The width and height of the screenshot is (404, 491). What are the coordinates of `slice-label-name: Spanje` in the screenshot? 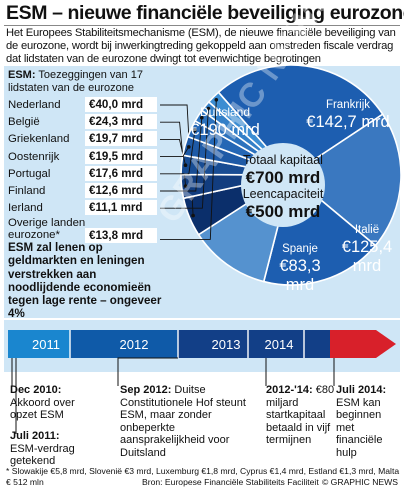 It's located at (300, 249).